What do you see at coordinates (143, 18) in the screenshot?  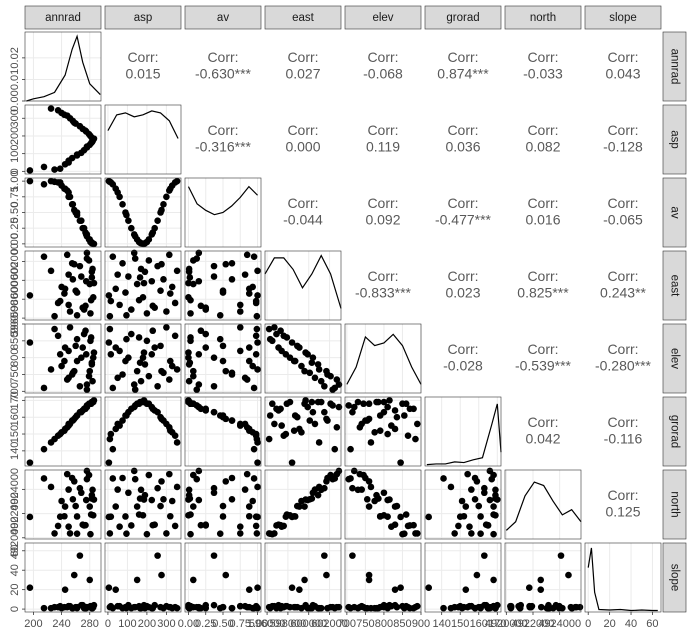 I see `strip-label: asp` at bounding box center [143, 18].